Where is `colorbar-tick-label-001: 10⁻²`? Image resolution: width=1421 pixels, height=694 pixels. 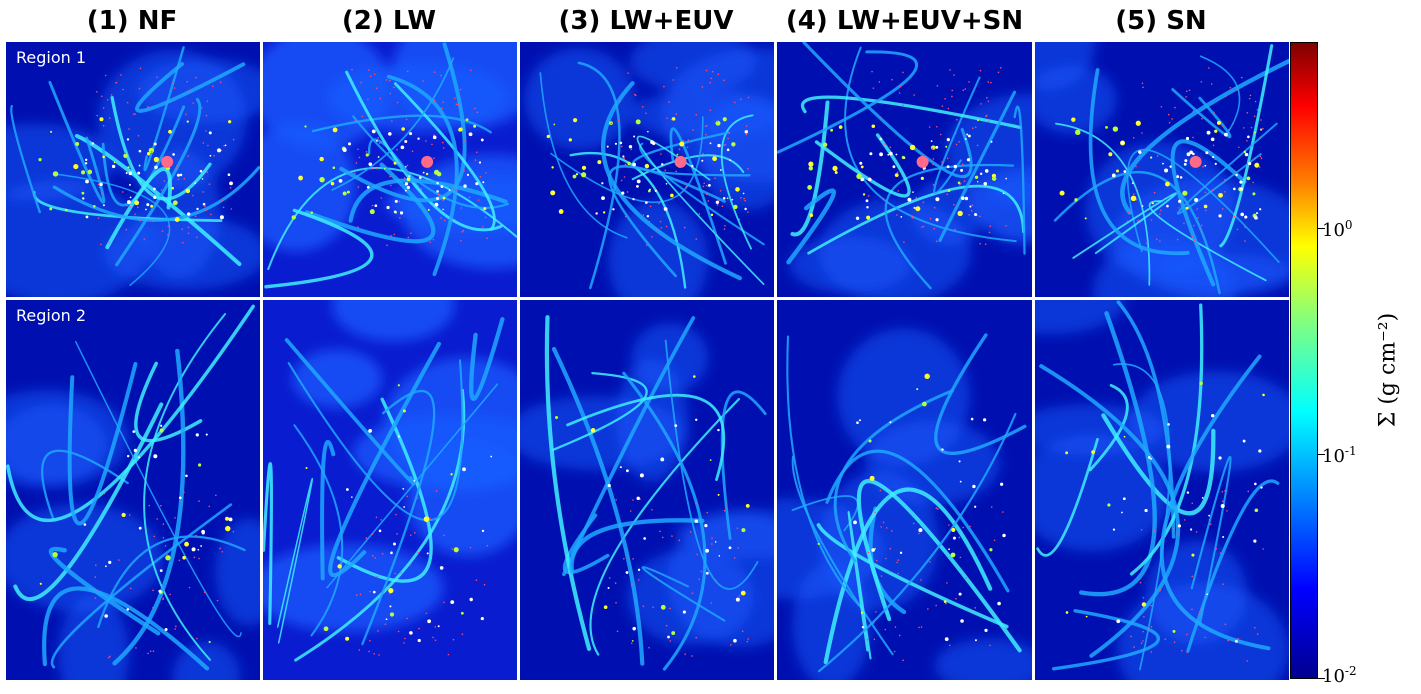 colorbar-tick-label-001: 10⁻² is located at coordinates (1339, 675).